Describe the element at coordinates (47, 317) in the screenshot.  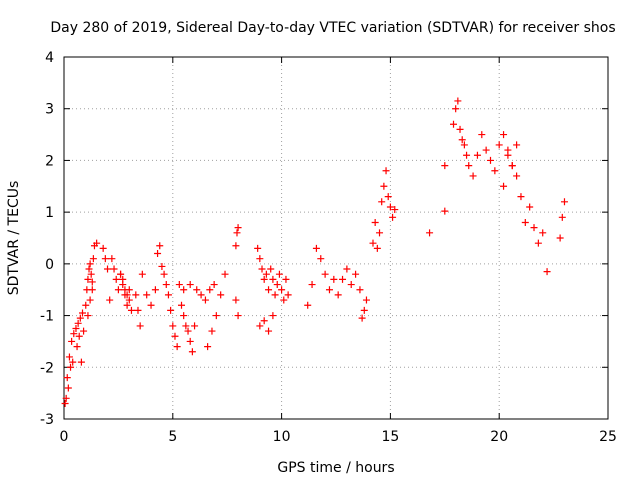
I see `y-tick-label: -1` at that location.